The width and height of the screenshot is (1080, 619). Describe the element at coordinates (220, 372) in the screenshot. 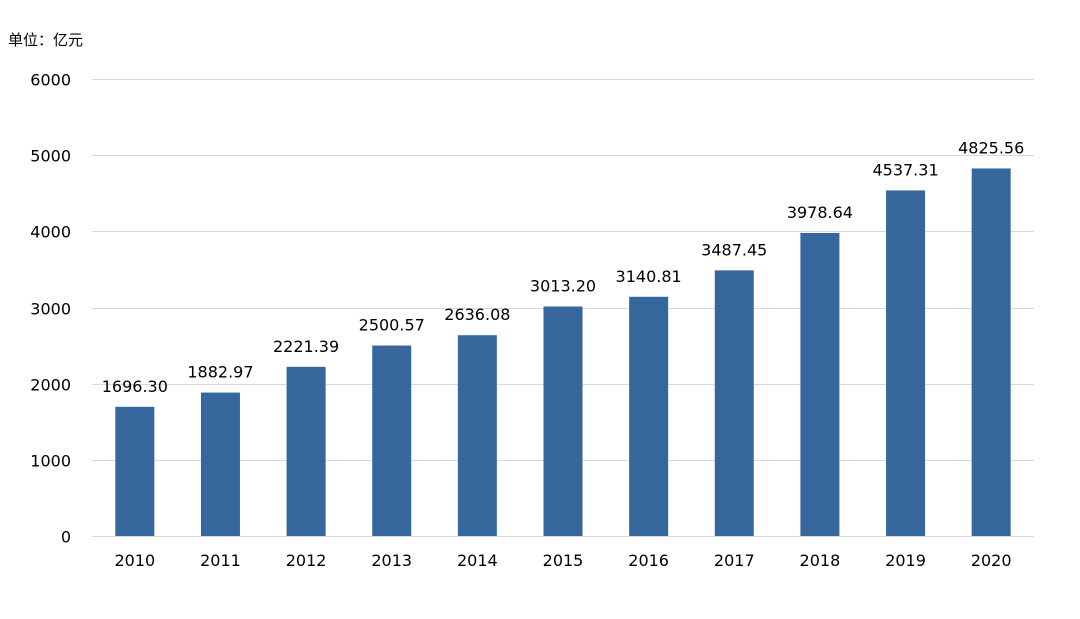

I see `data-label: 1882.97` at that location.